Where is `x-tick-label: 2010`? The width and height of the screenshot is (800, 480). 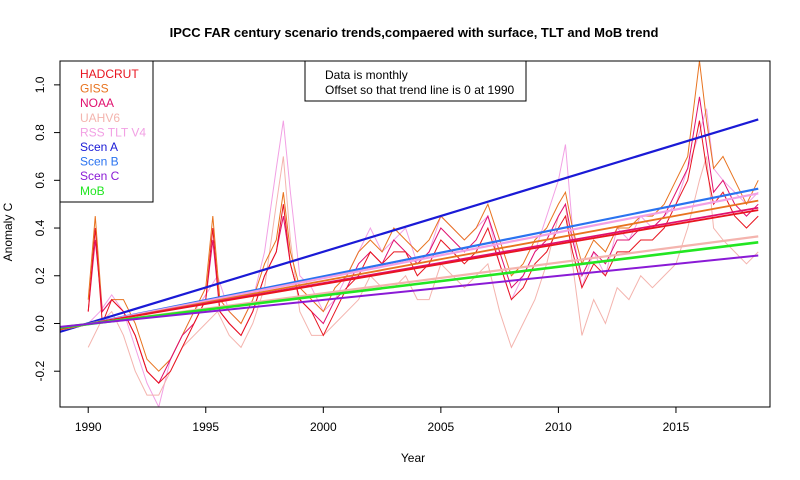 x-tick-label: 2010 is located at coordinates (558, 427).